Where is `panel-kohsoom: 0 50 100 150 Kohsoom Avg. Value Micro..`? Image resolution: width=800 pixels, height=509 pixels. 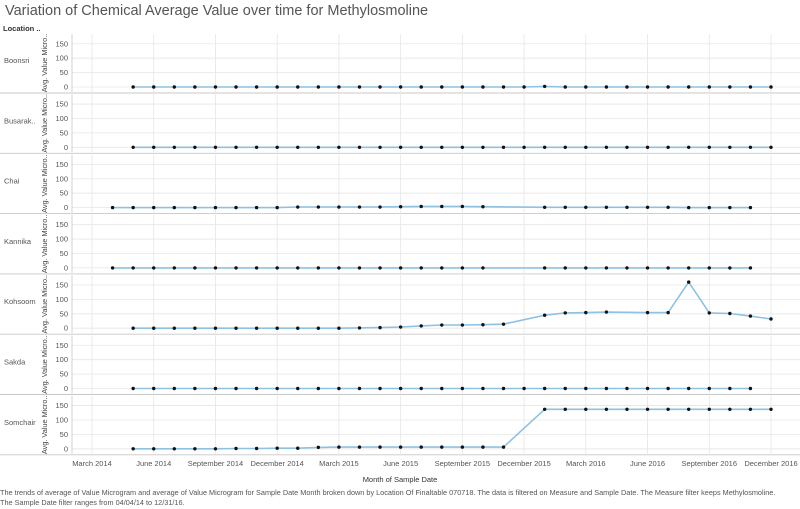 panel-kohsoom: 0 50 100 150 Kohsoom Avg. Value Micro.. is located at coordinates (400, 305).